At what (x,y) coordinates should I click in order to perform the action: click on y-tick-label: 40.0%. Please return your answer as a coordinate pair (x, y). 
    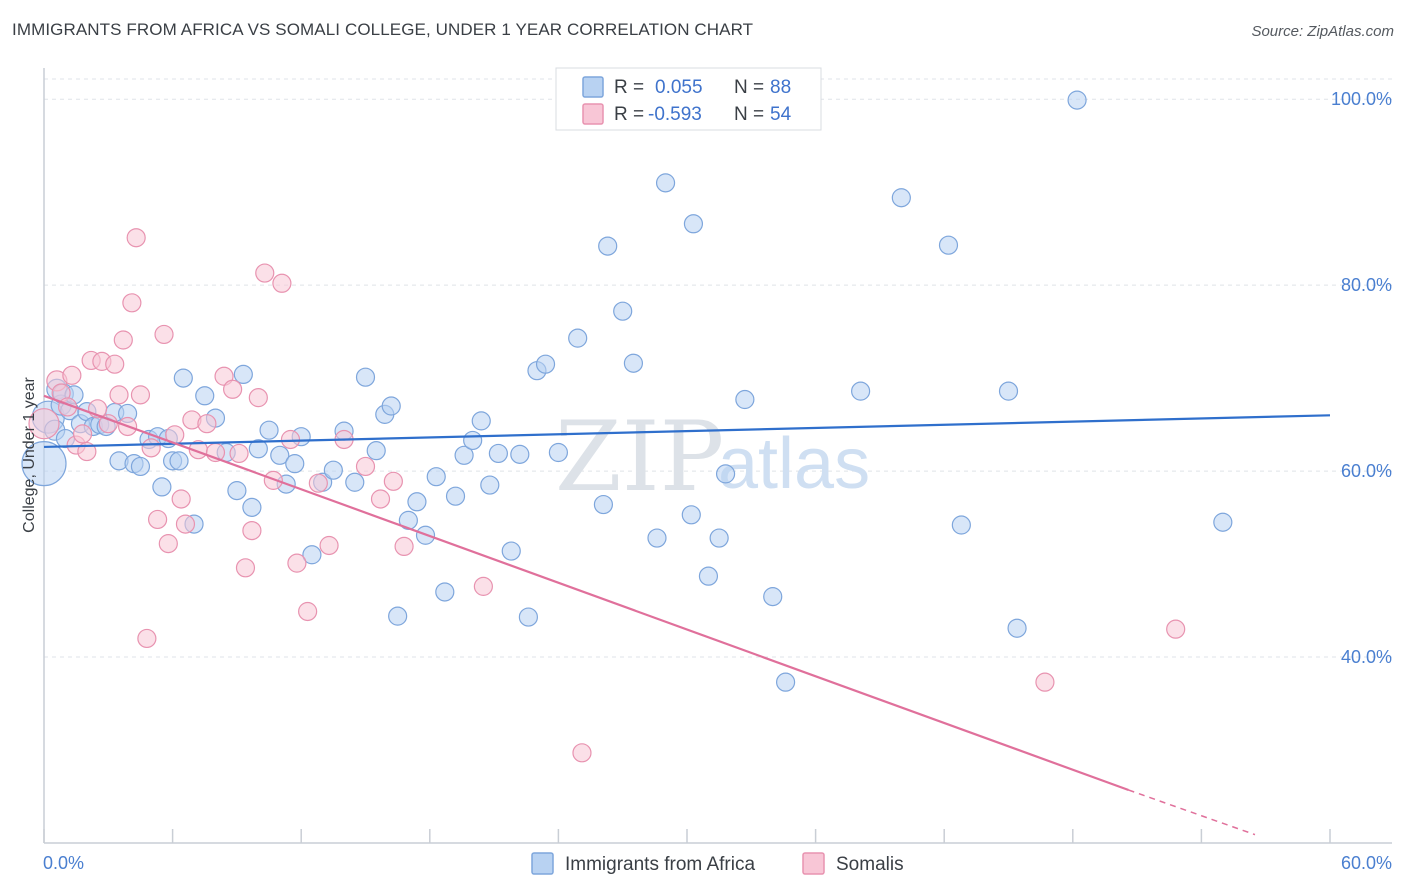
    Looking at the image, I should click on (1366, 657).